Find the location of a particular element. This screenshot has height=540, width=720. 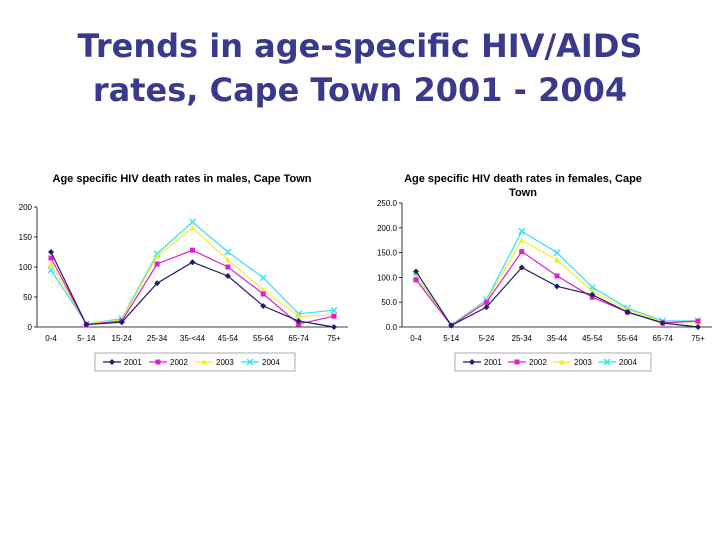

males-y-tick-label: 50 is located at coordinates (27, 297).